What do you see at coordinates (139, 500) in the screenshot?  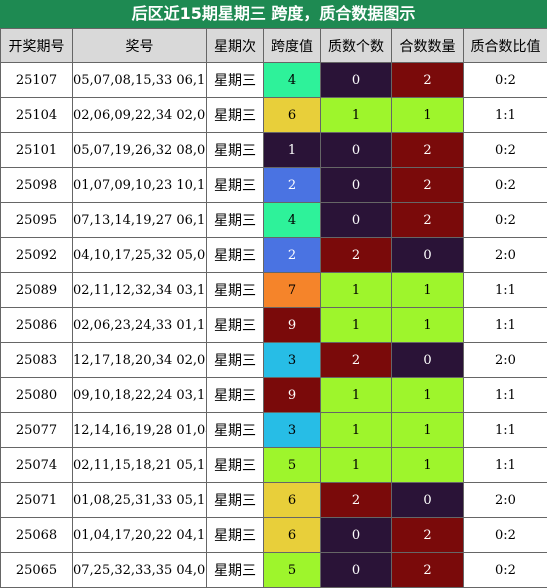 I see `numbers-cell: 01,08,25,31,33 05,11` at bounding box center [139, 500].